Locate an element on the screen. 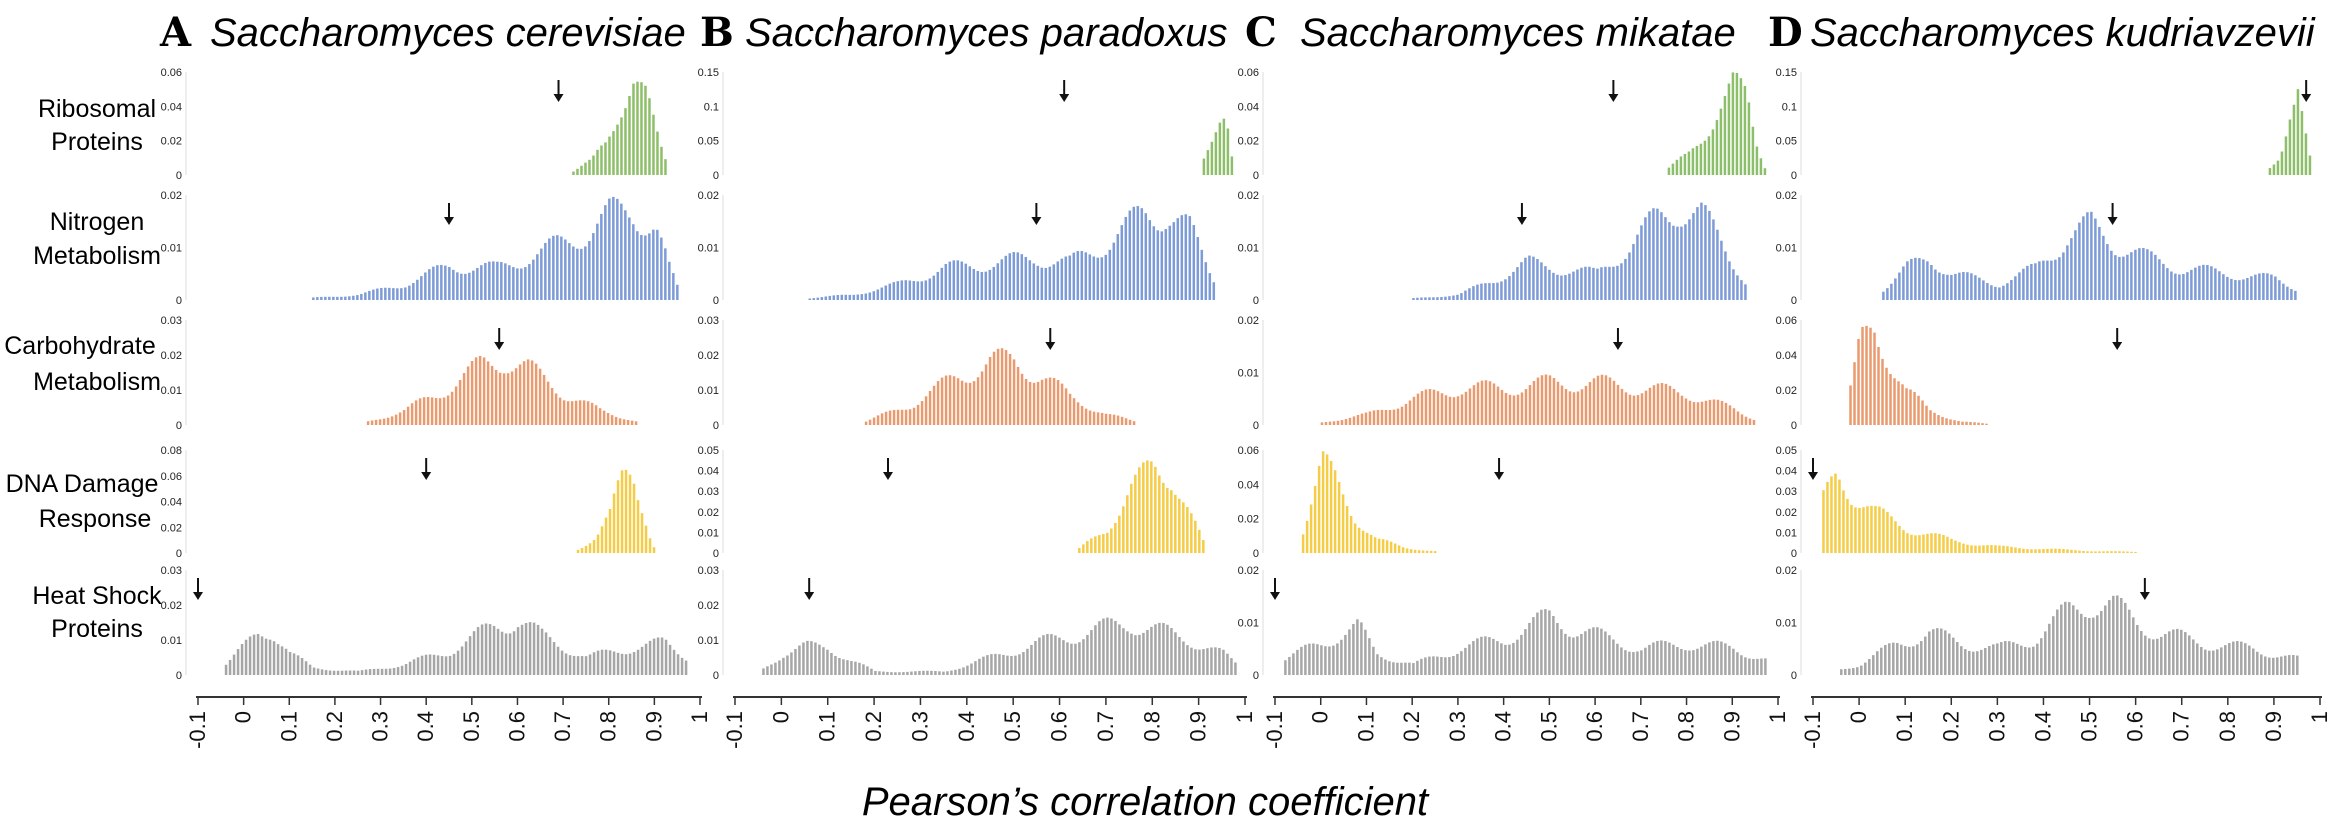 The width and height of the screenshot is (2336, 830). y-tick-label: 0.03 is located at coordinates (708, 571).